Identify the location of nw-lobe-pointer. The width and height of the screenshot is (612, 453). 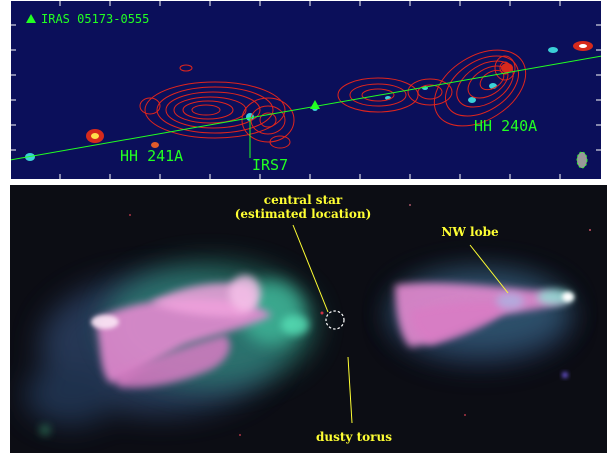
(489, 269).